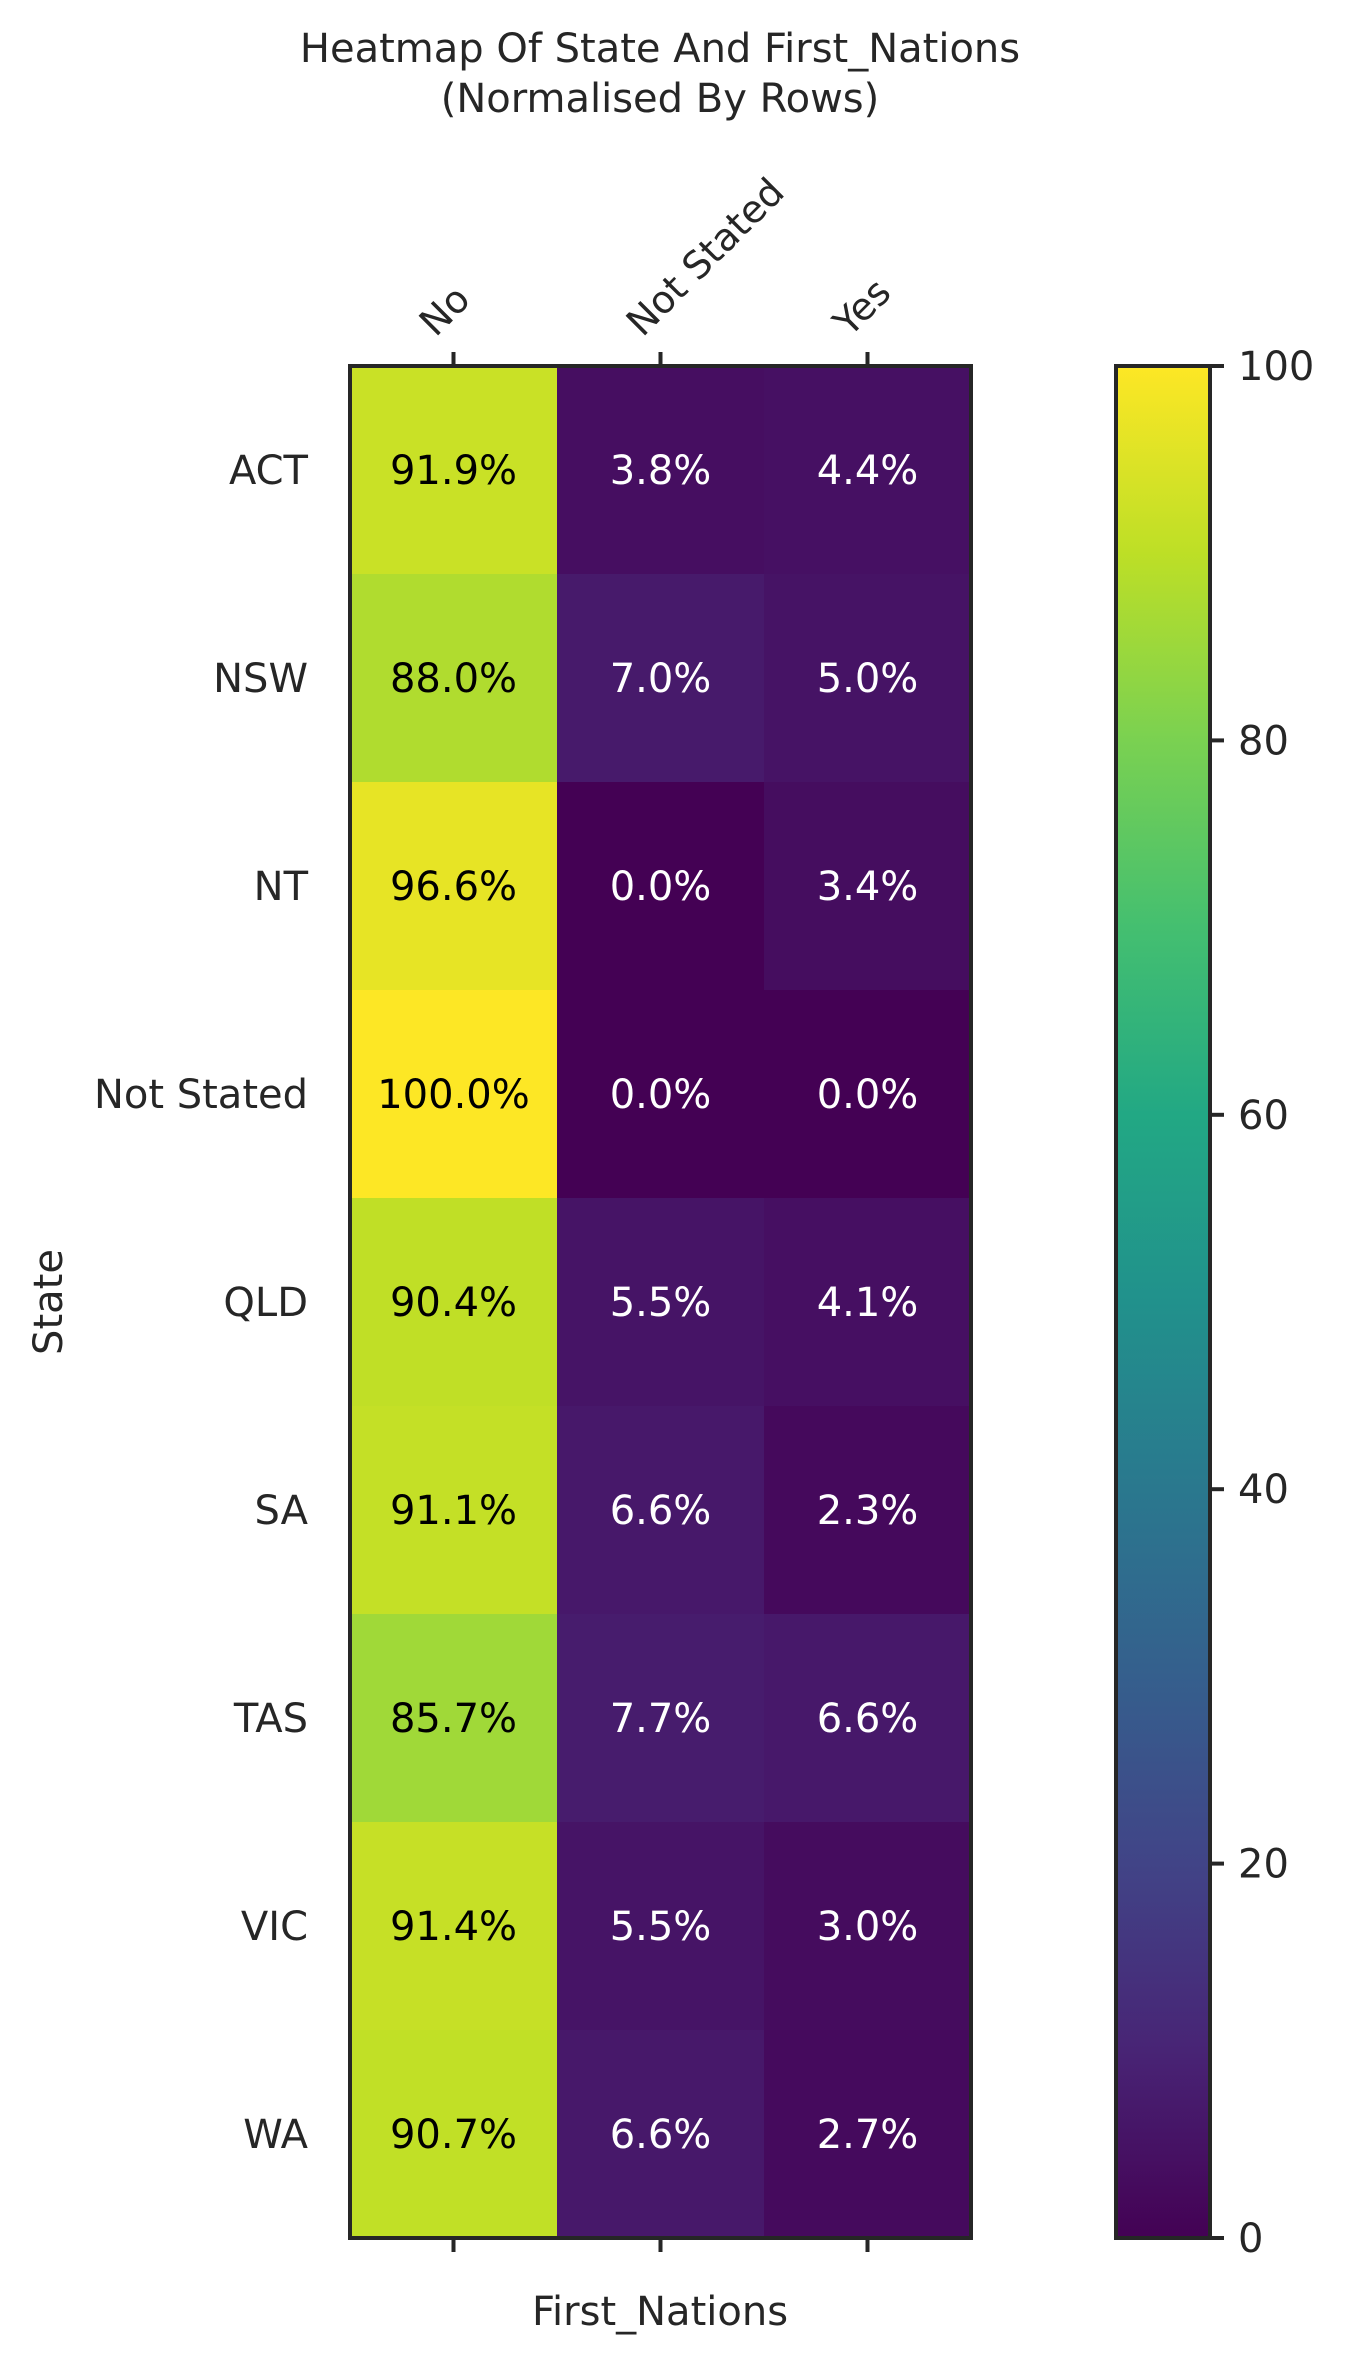  I want to click on cell-value-label: 4.1%, so click(868, 1303).